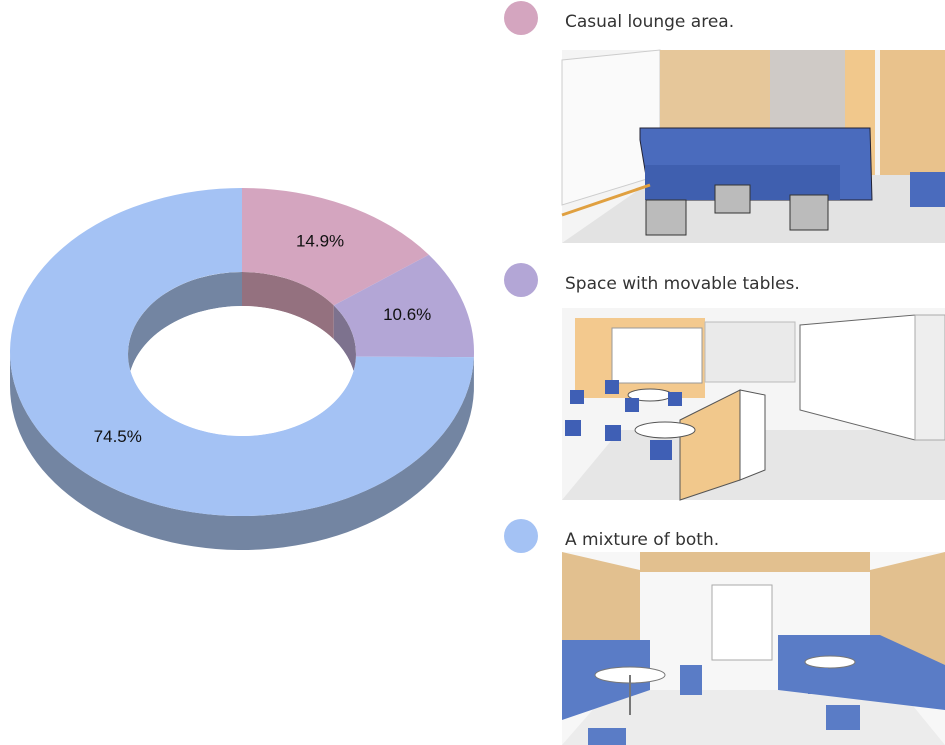  Describe the element at coordinates (753, 648) in the screenshot. I see `illustration-mixture` at that location.